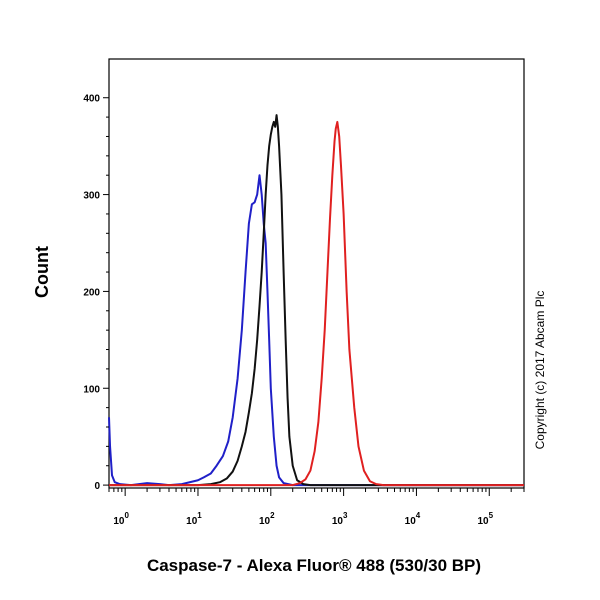 This screenshot has height=600, width=600. Describe the element at coordinates (91, 292) in the screenshot. I see `y-tick-label: 200` at that location.